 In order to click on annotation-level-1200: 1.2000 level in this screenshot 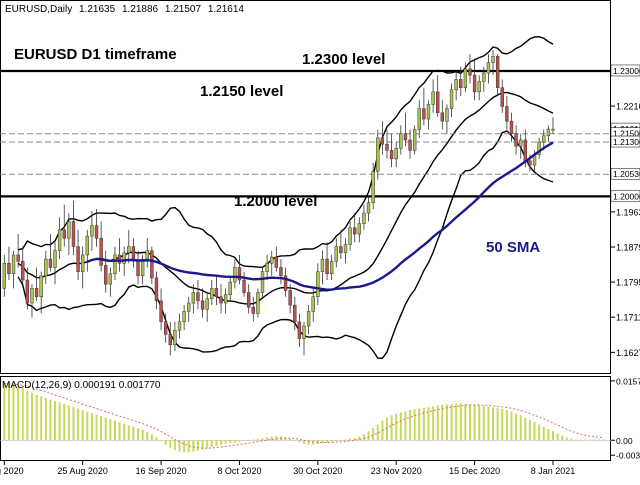, I will do `click(275, 201)`.